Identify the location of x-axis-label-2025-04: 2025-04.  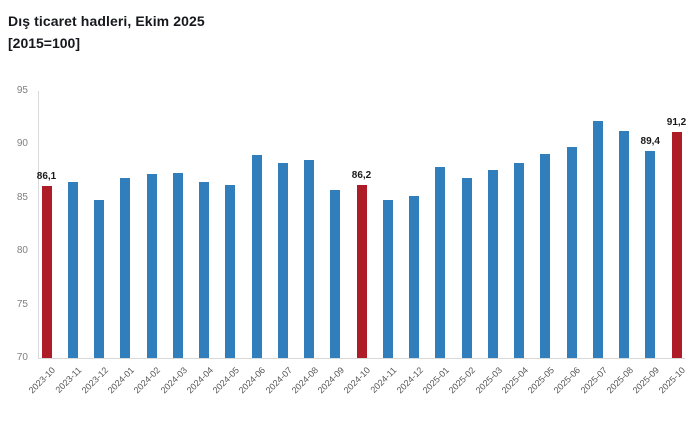
(515, 380).